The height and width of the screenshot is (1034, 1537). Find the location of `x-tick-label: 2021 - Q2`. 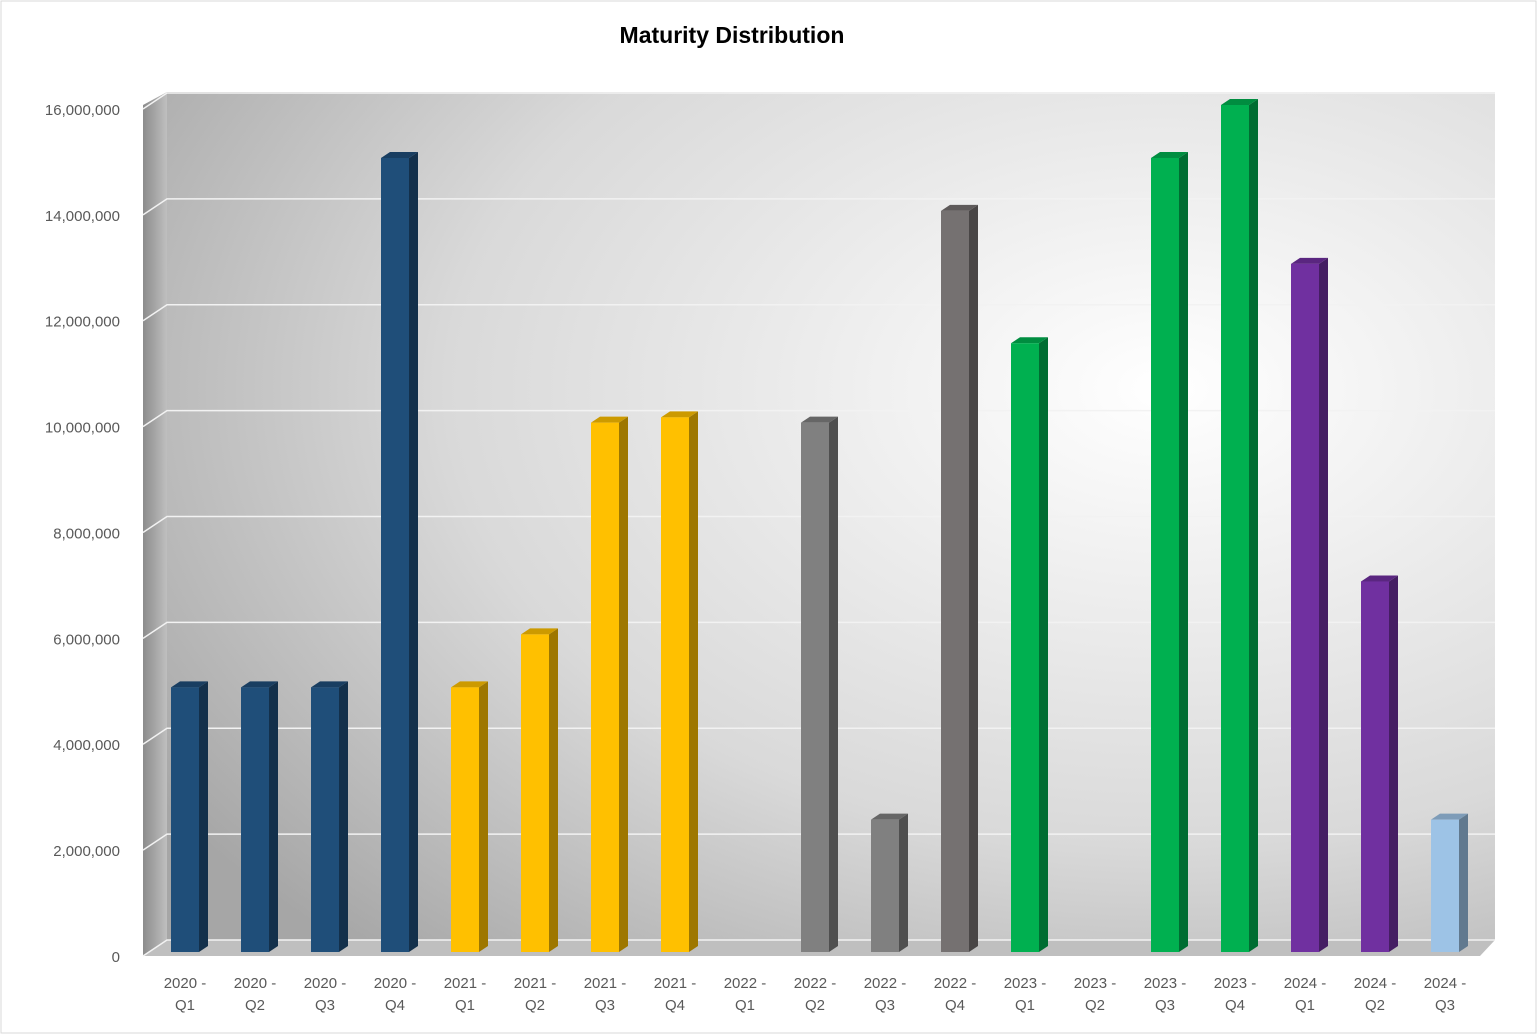

x-tick-label: 2021 - Q2 is located at coordinates (535, 994).